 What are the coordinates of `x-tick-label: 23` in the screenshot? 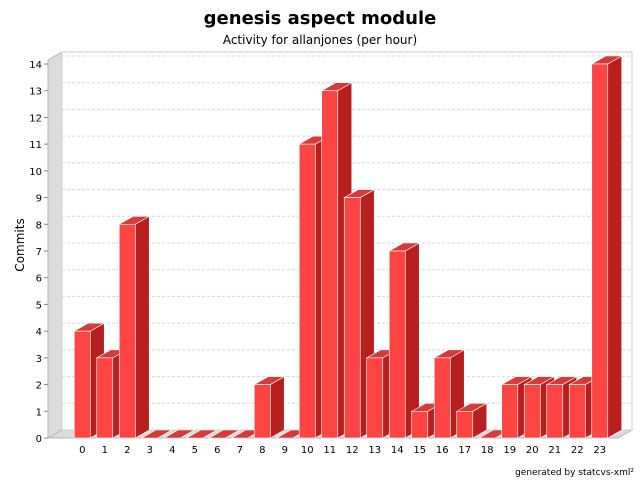 It's located at (599, 450).